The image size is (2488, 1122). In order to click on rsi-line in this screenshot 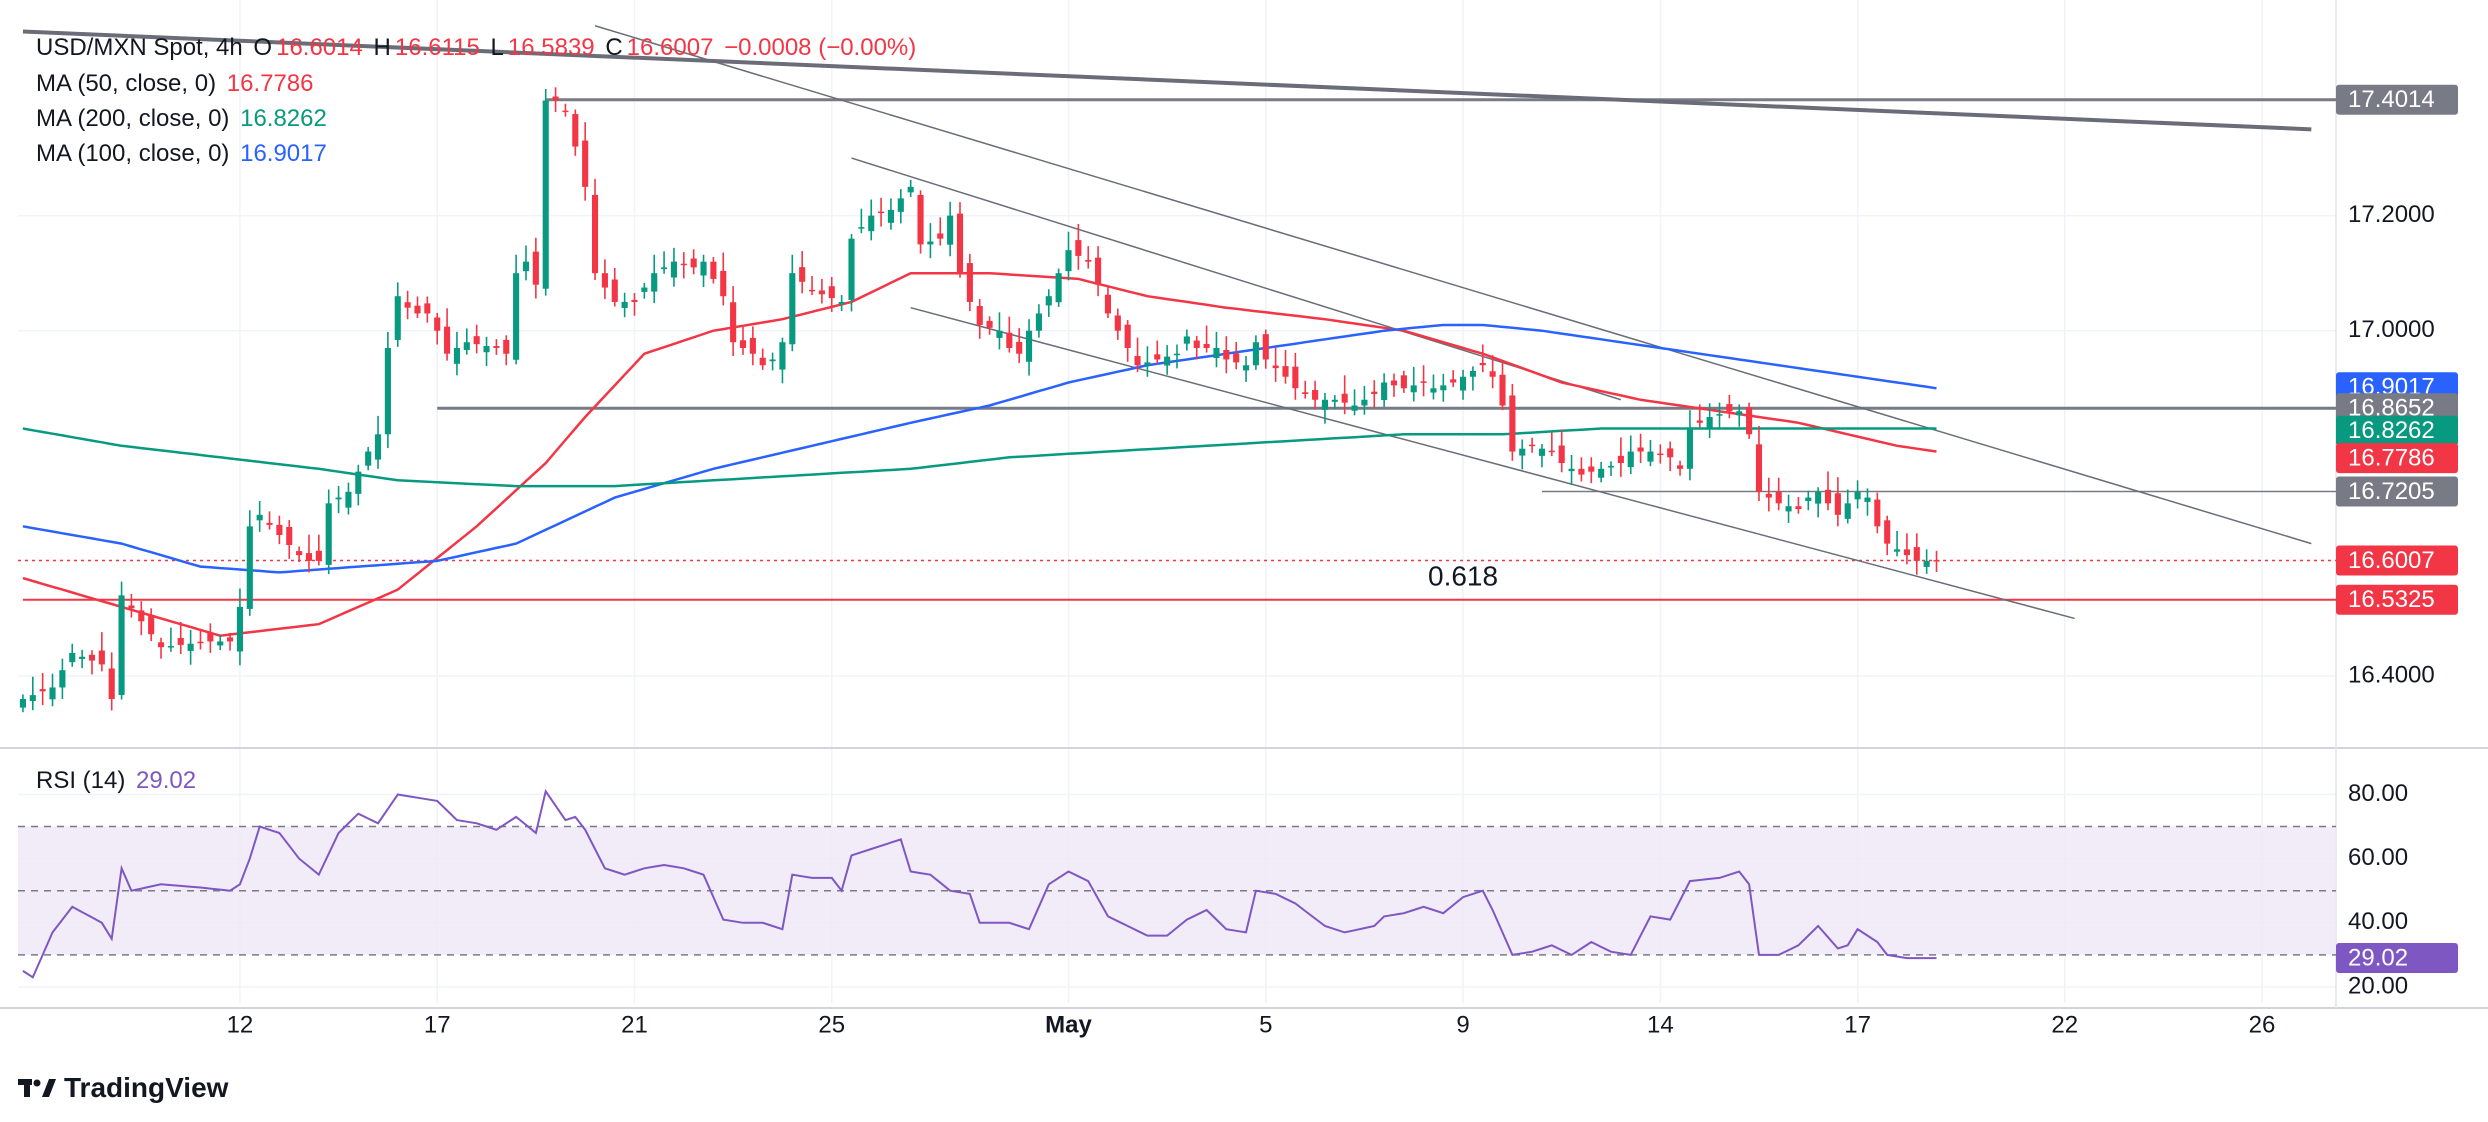, I will do `click(979, 883)`.